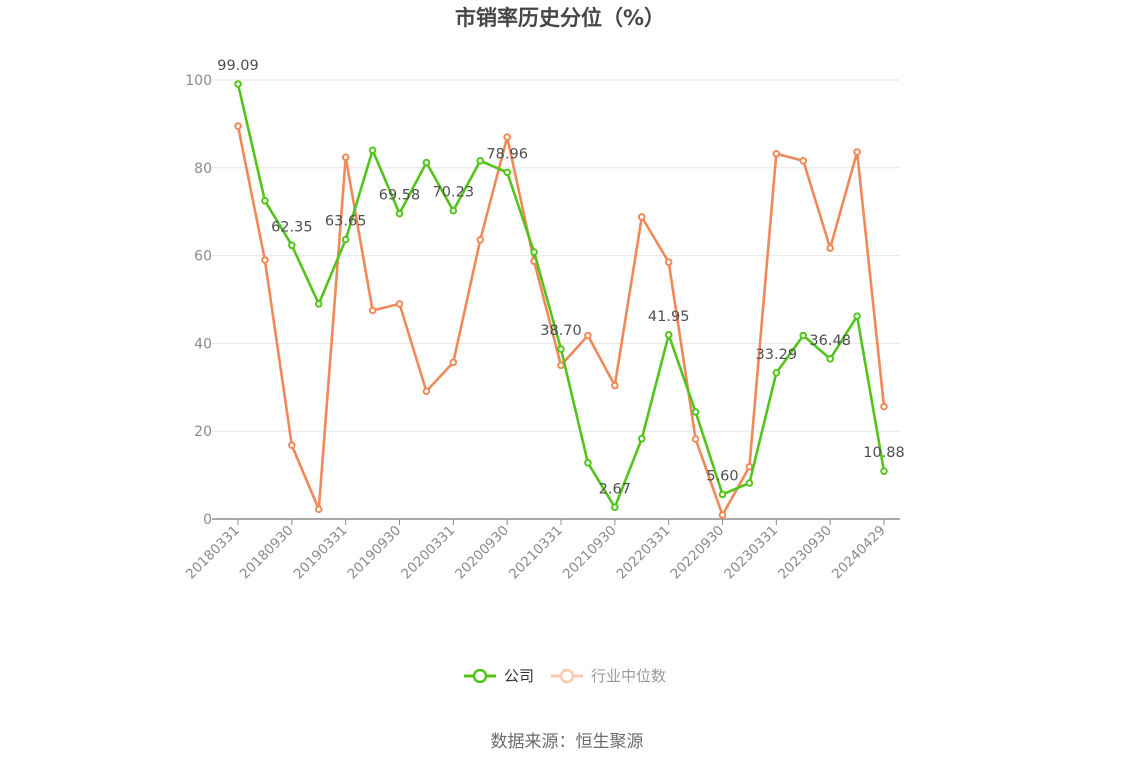 The width and height of the screenshot is (1134, 766). What do you see at coordinates (292, 227) in the screenshot?
I see `data-label: 62.35` at bounding box center [292, 227].